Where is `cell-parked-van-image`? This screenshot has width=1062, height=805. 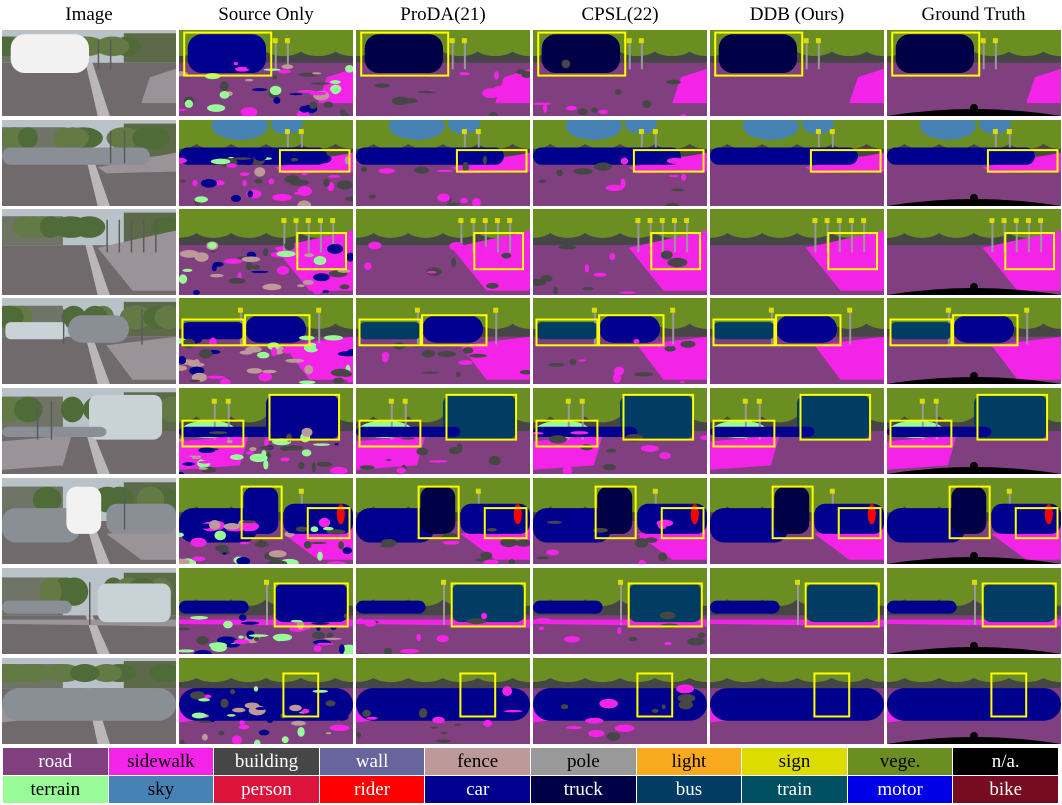 cell-parked-van-image is located at coordinates (89, 521).